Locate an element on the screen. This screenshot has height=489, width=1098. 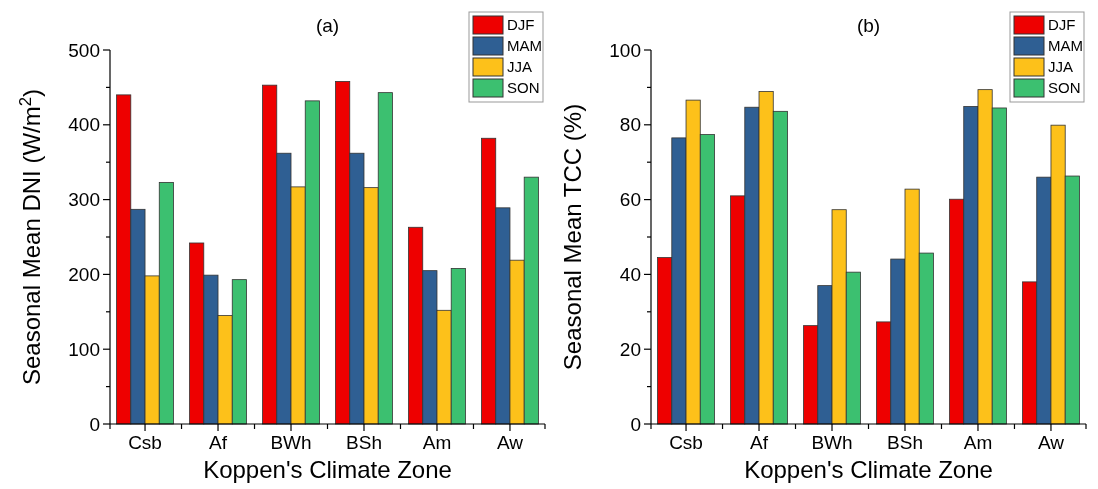
y-tick-label: 400 is located at coordinates (84, 125).